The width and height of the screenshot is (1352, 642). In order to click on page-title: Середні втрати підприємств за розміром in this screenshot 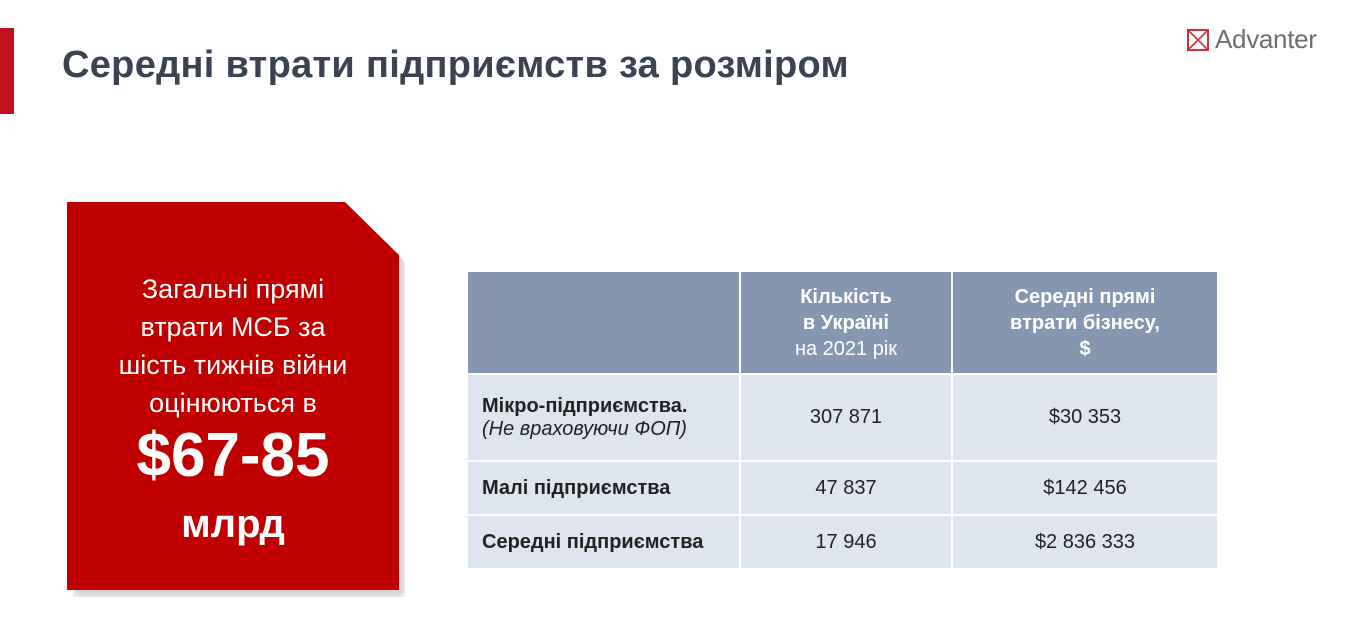, I will do `click(455, 65)`.